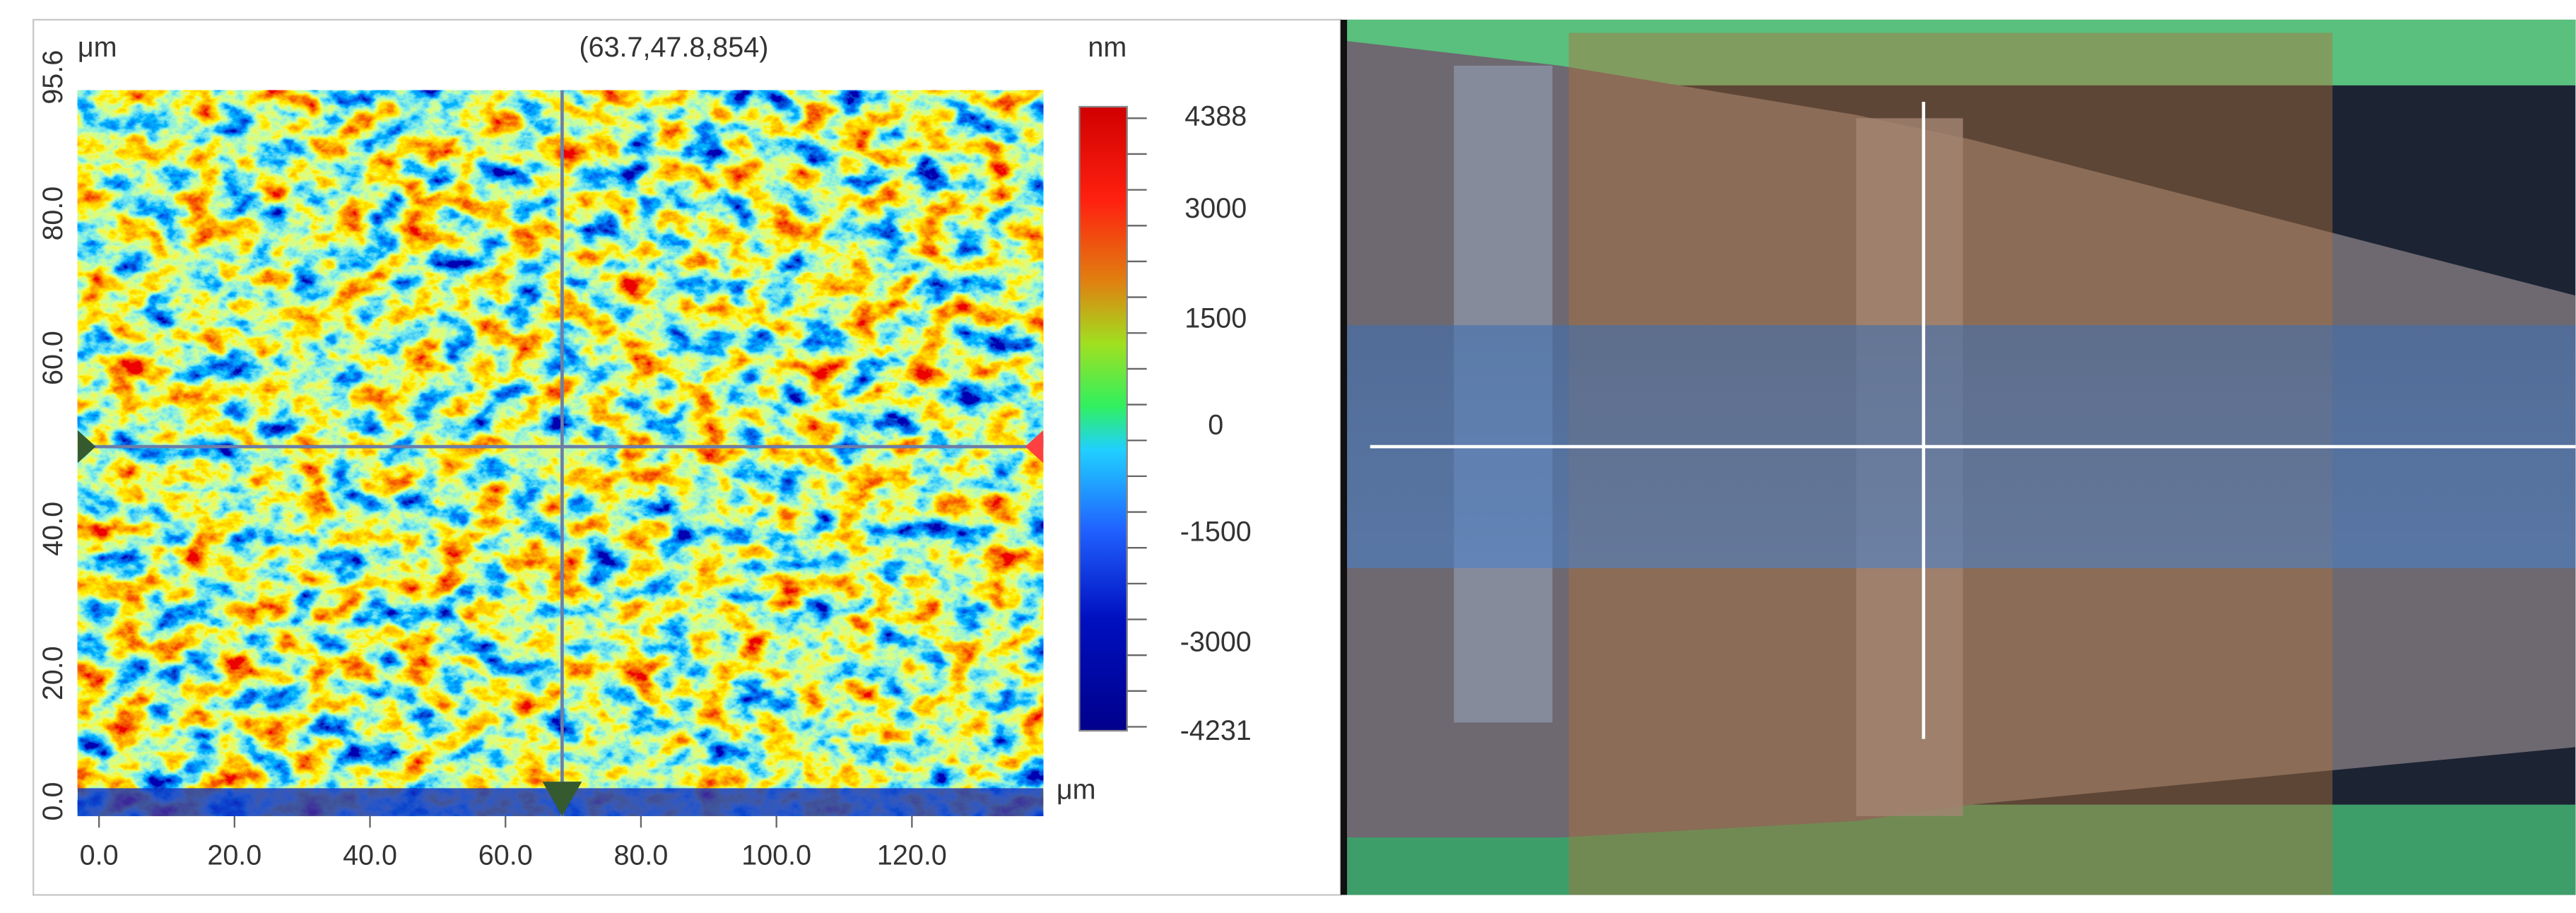  I want to click on y-tick-label: 40.0, so click(53, 529).